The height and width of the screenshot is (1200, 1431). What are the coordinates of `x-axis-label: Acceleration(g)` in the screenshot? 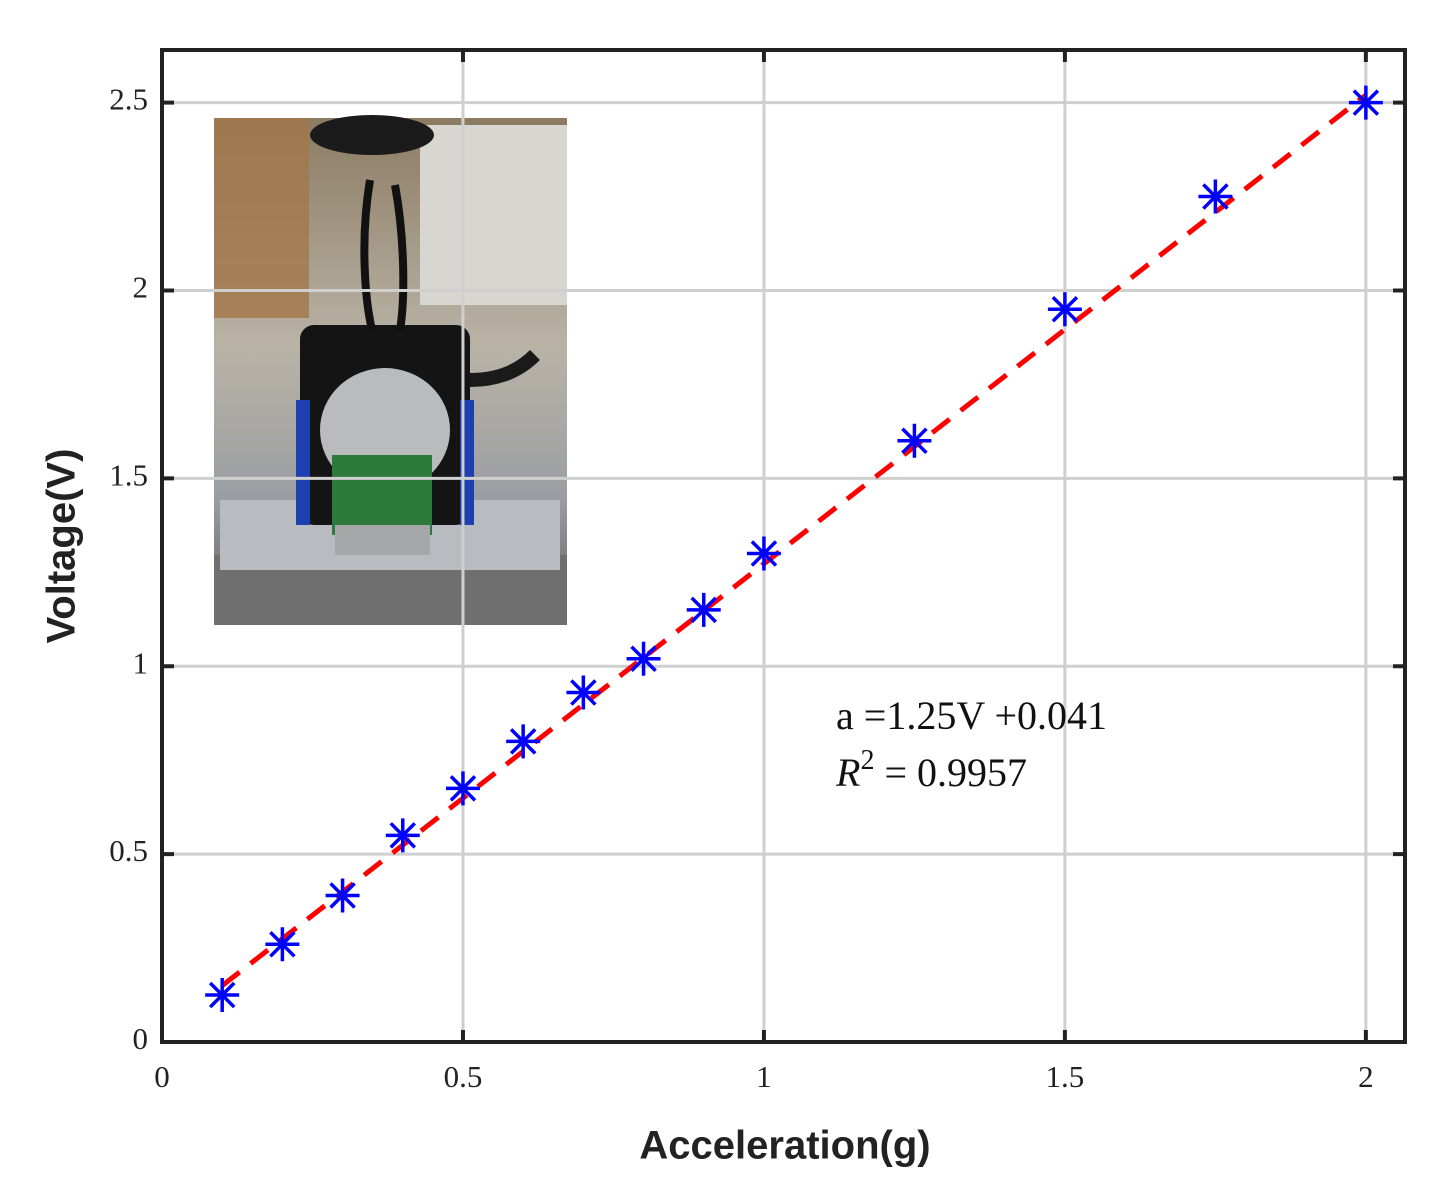 It's located at (784, 1146).